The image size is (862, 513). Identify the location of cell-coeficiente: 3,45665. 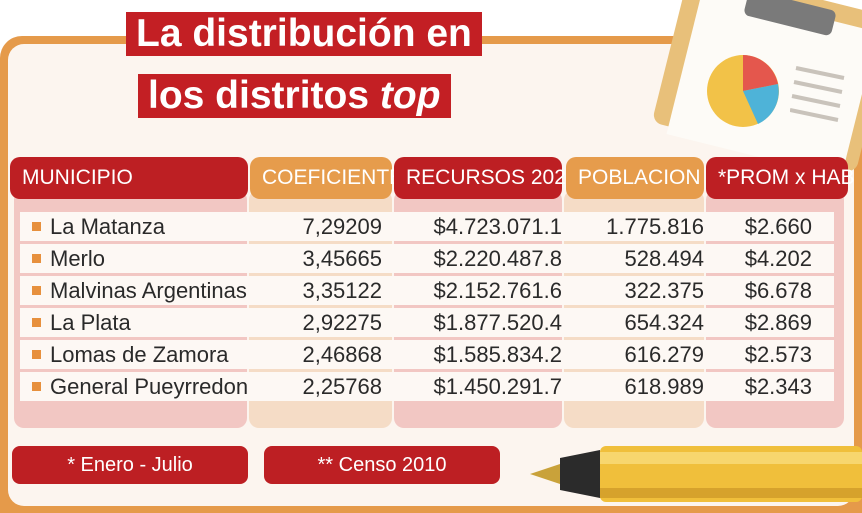
(342, 258).